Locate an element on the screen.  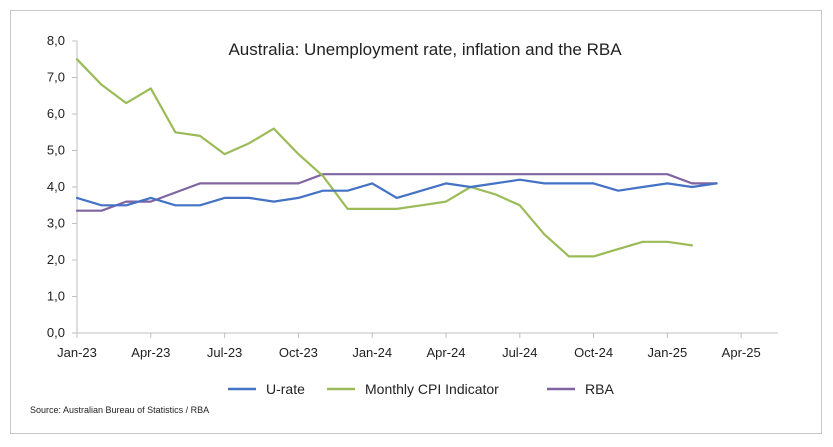
y-tick-label: 2,0 is located at coordinates (56, 259).